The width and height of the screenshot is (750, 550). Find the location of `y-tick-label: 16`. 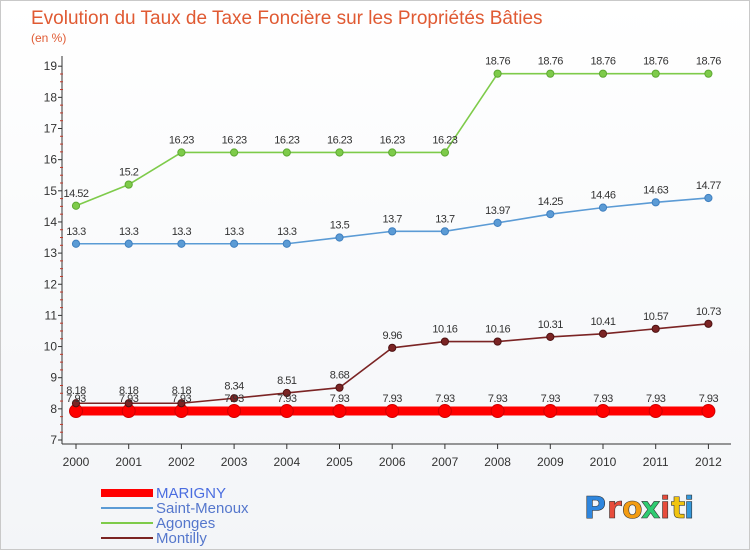

y-tick-label: 16 is located at coordinates (51, 160).